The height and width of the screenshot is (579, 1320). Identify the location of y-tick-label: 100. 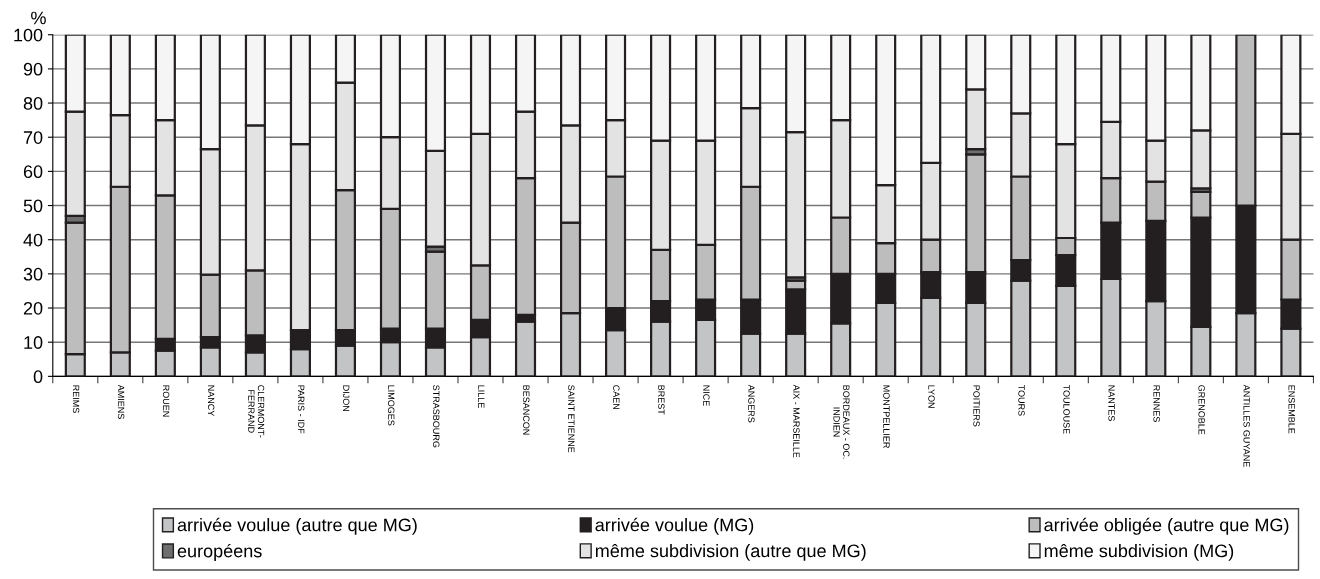
(28, 35).